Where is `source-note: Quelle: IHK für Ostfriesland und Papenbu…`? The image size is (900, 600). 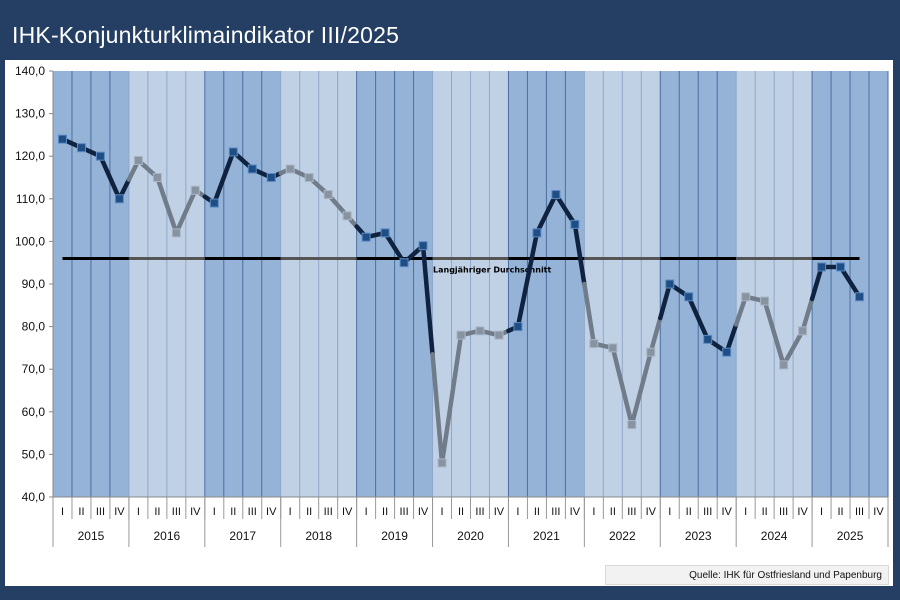
source-note: Quelle: IHK für Ostfriesland und Papenbu… is located at coordinates (747, 575).